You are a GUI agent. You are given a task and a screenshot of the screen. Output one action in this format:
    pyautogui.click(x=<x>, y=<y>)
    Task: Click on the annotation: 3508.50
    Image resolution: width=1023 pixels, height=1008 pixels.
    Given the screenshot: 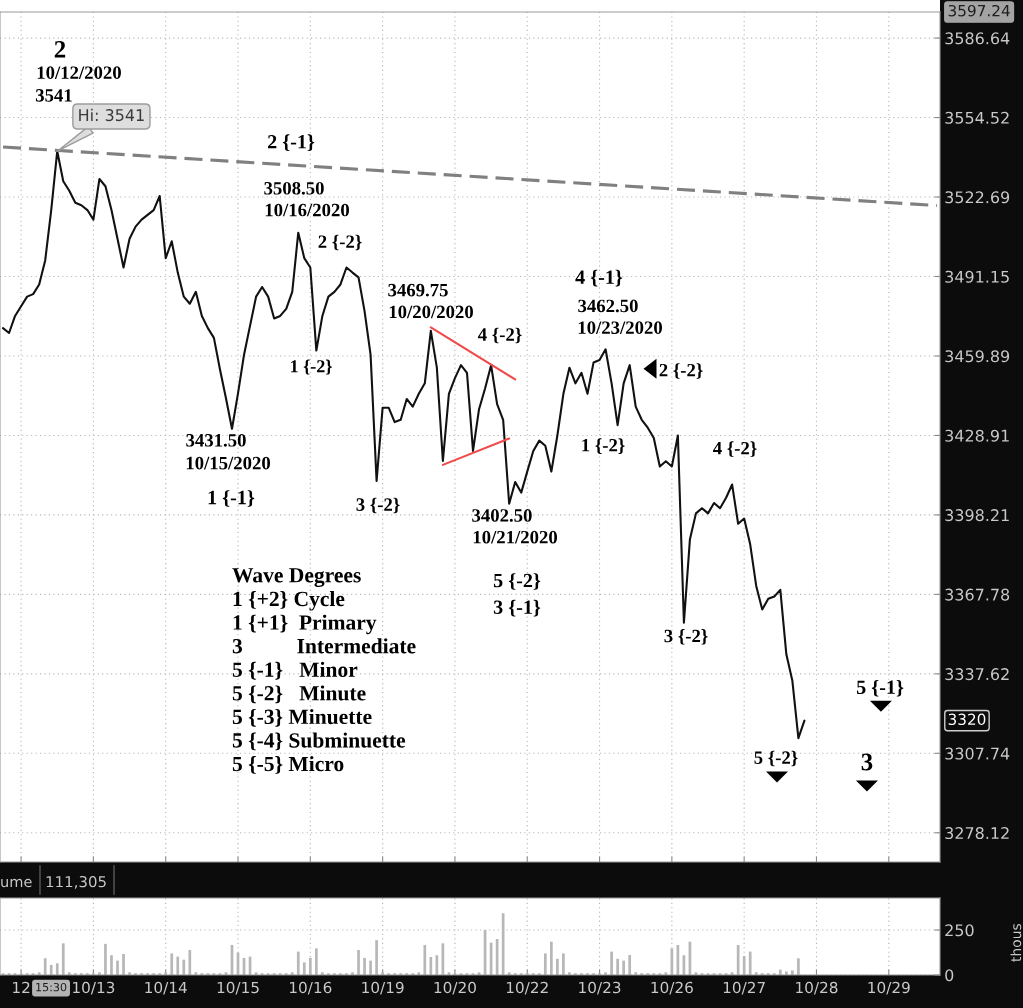 What is the action you would take?
    pyautogui.click(x=294, y=188)
    